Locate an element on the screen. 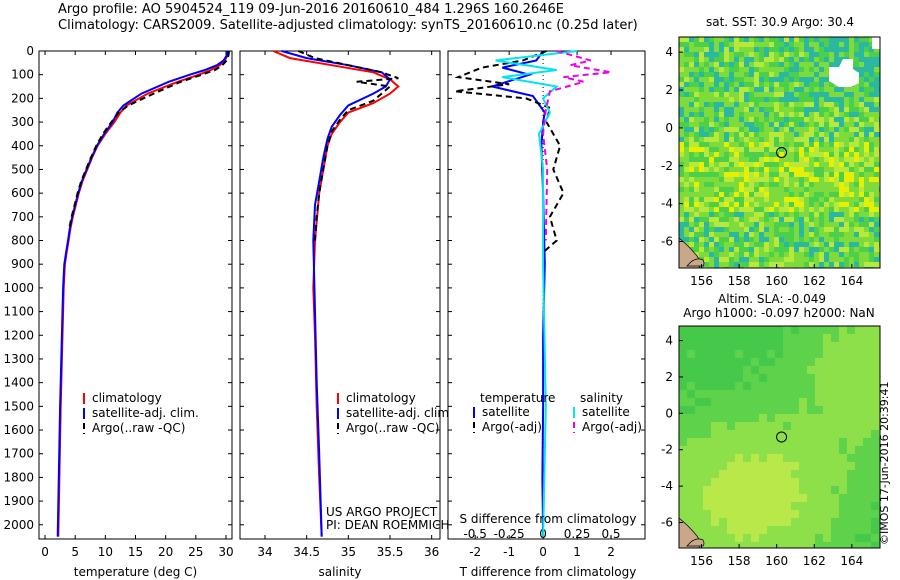 This screenshot has width=900, height=580. difference-legend-group-2: salinity is located at coordinates (601, 398).